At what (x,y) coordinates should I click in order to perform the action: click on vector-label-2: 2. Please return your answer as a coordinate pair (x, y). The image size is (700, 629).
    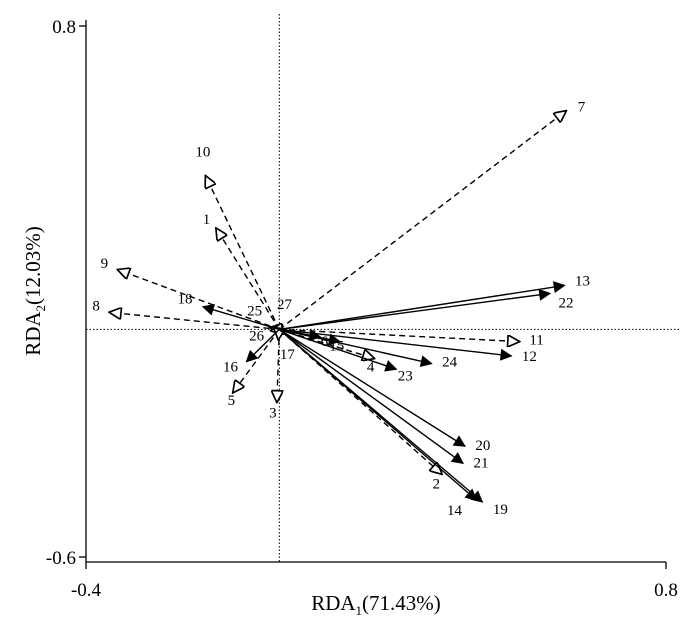
    Looking at the image, I should click on (437, 485).